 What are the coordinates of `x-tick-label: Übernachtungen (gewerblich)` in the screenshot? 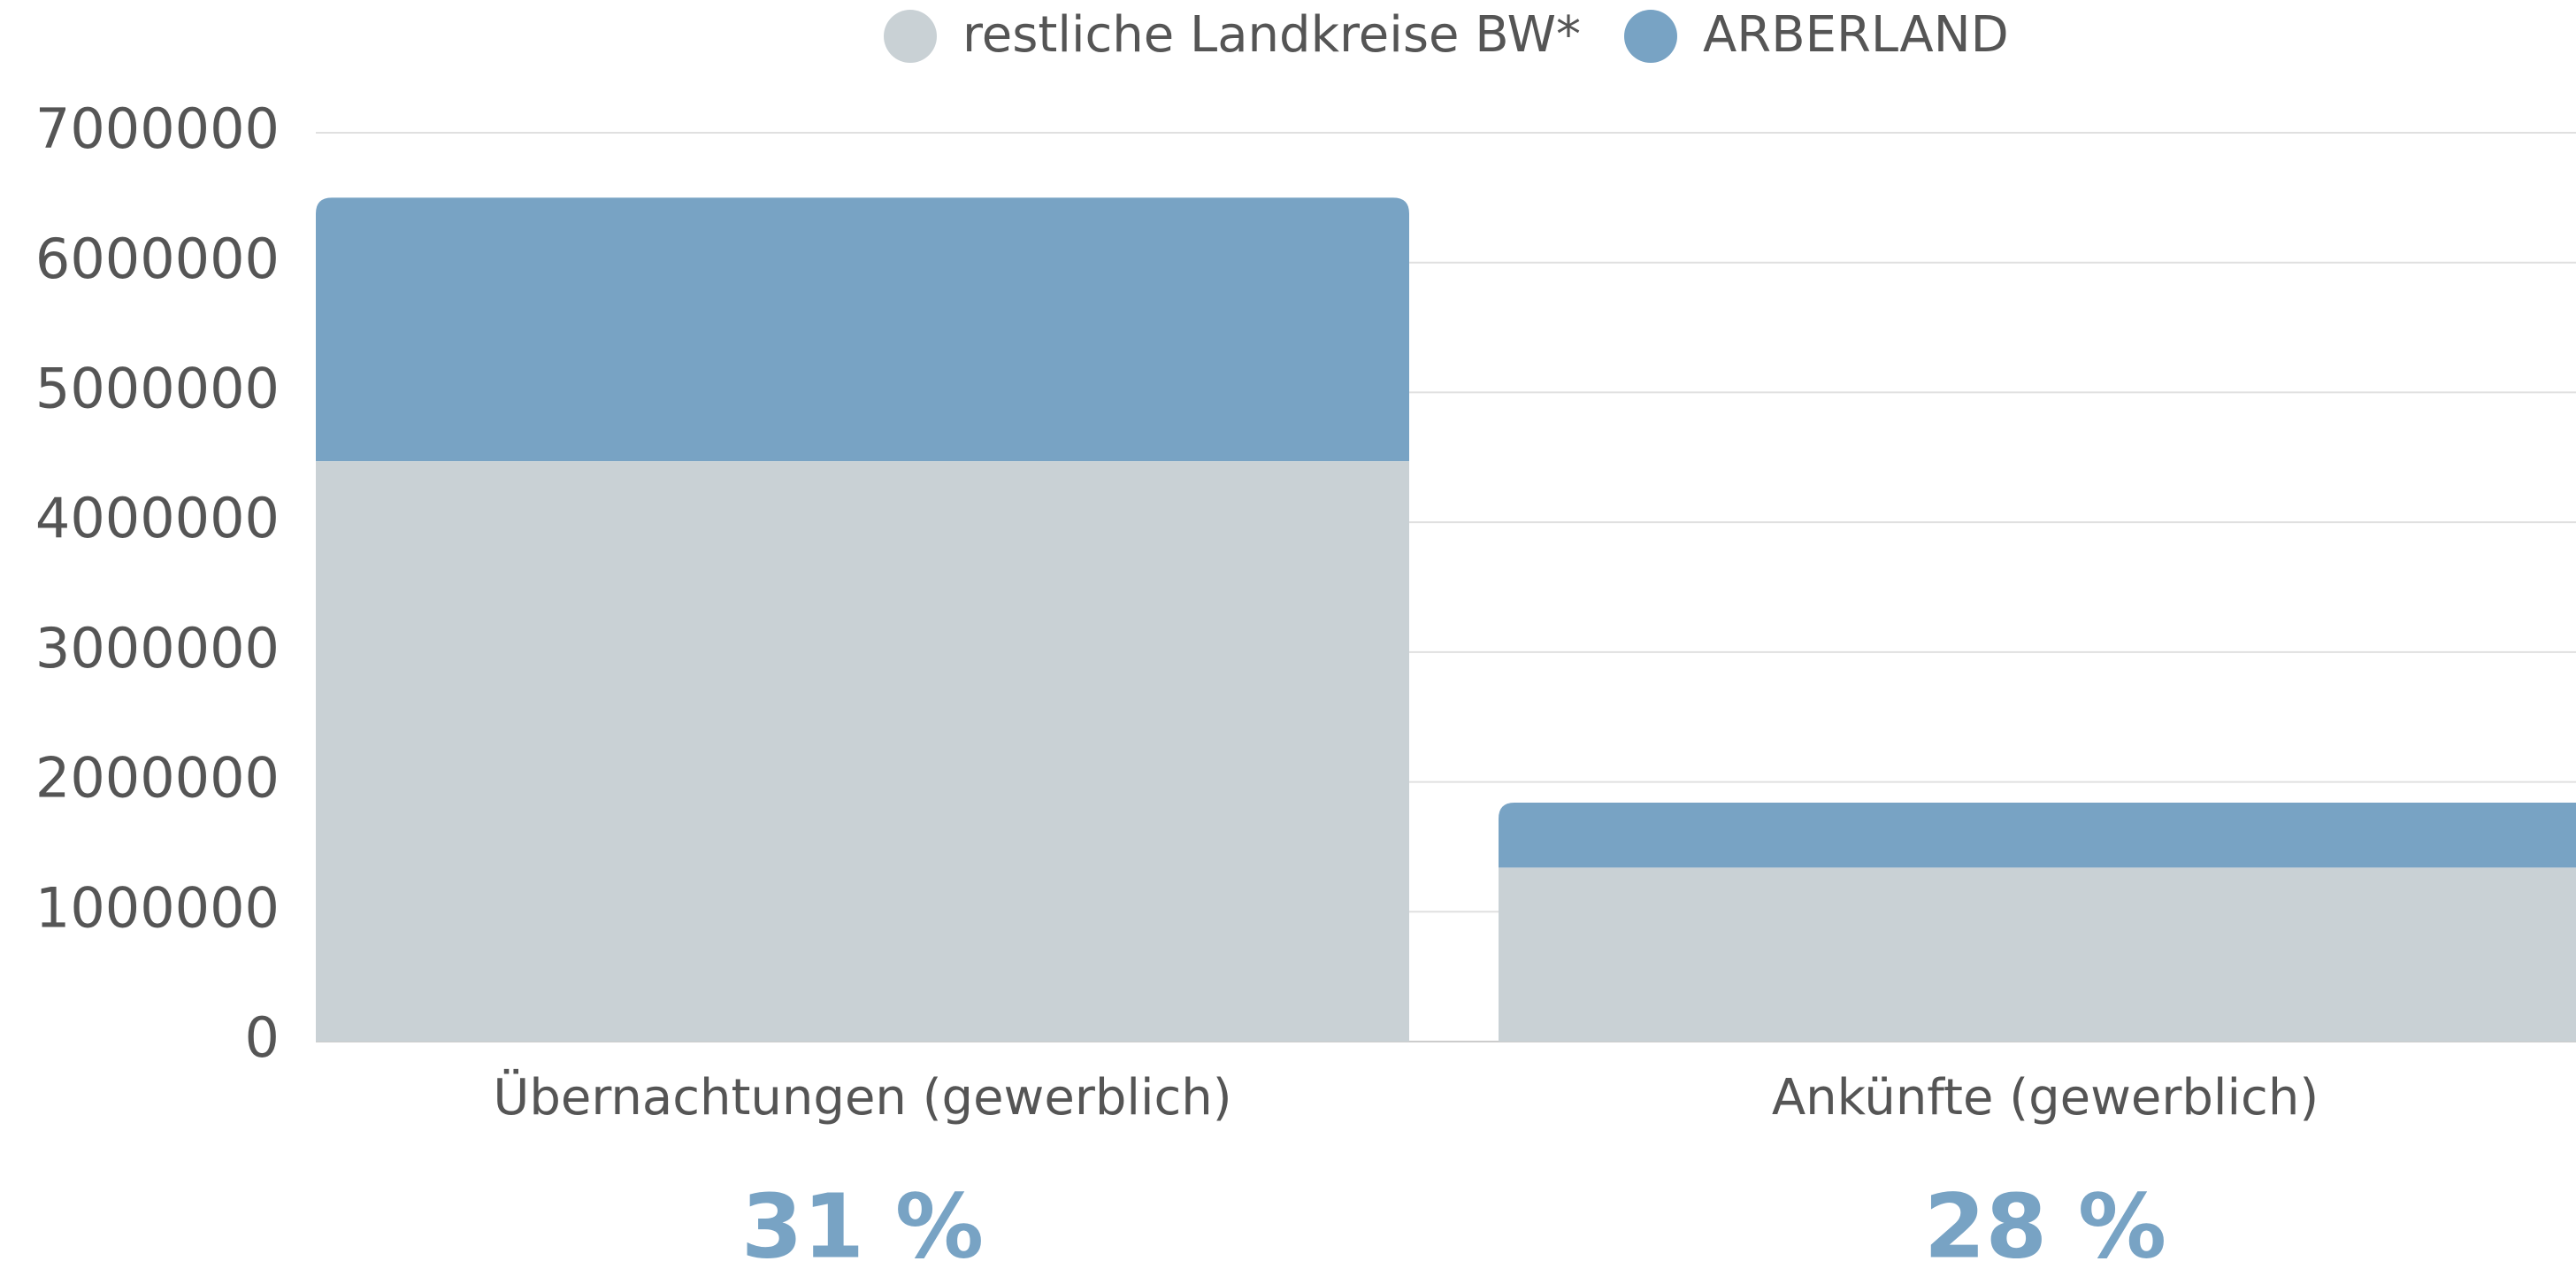 It's located at (862, 1098).